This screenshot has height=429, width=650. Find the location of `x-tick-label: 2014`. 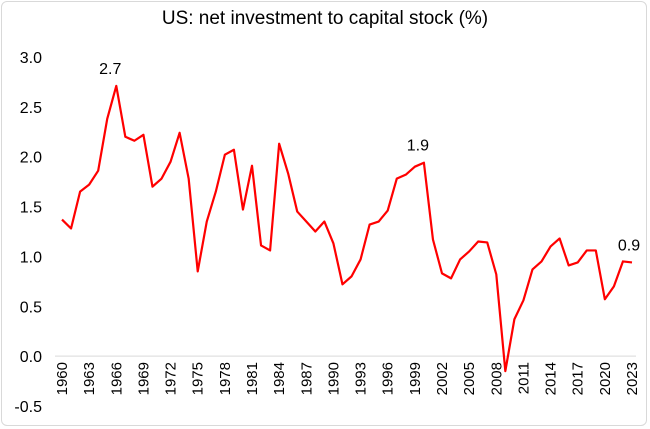

x-tick-label: 2014 is located at coordinates (551, 378).